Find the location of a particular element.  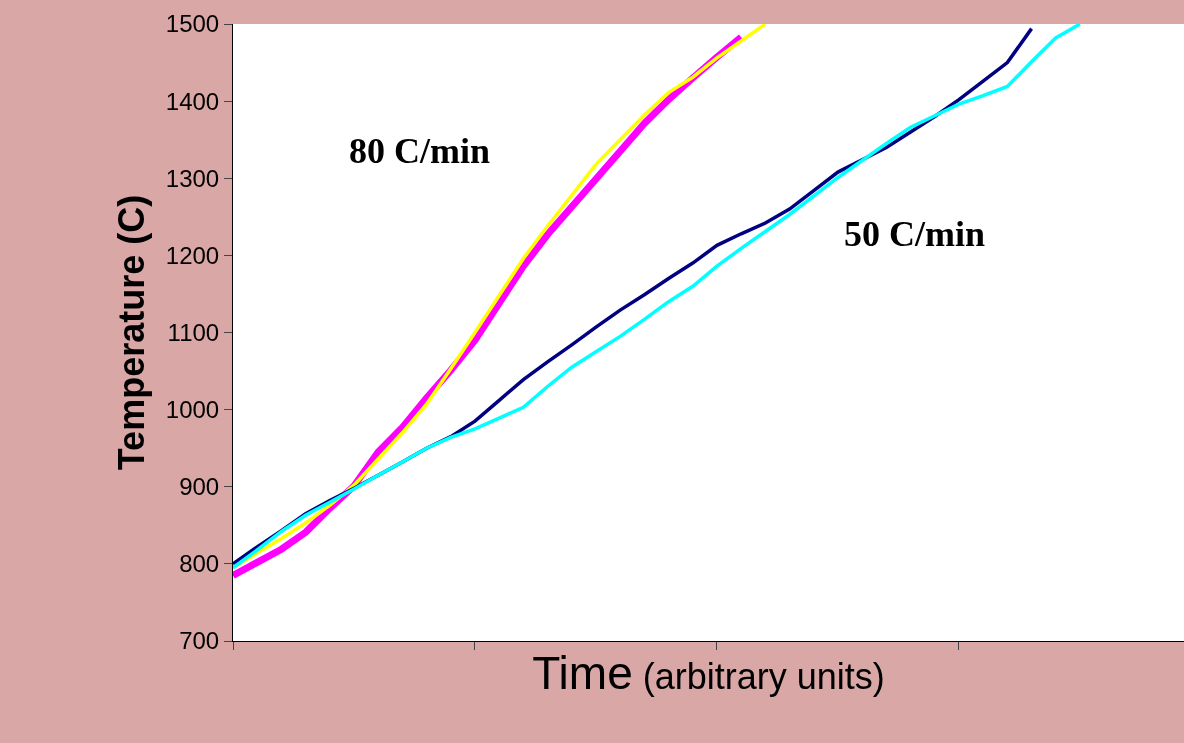

y-tick-label: 1100 is located at coordinates (193, 332).